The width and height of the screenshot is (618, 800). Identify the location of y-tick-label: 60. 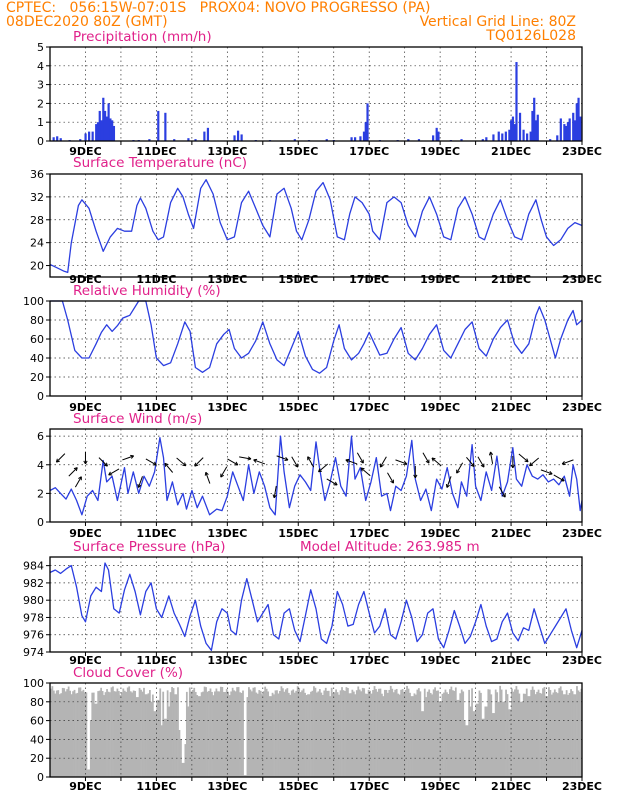
(37, 721).